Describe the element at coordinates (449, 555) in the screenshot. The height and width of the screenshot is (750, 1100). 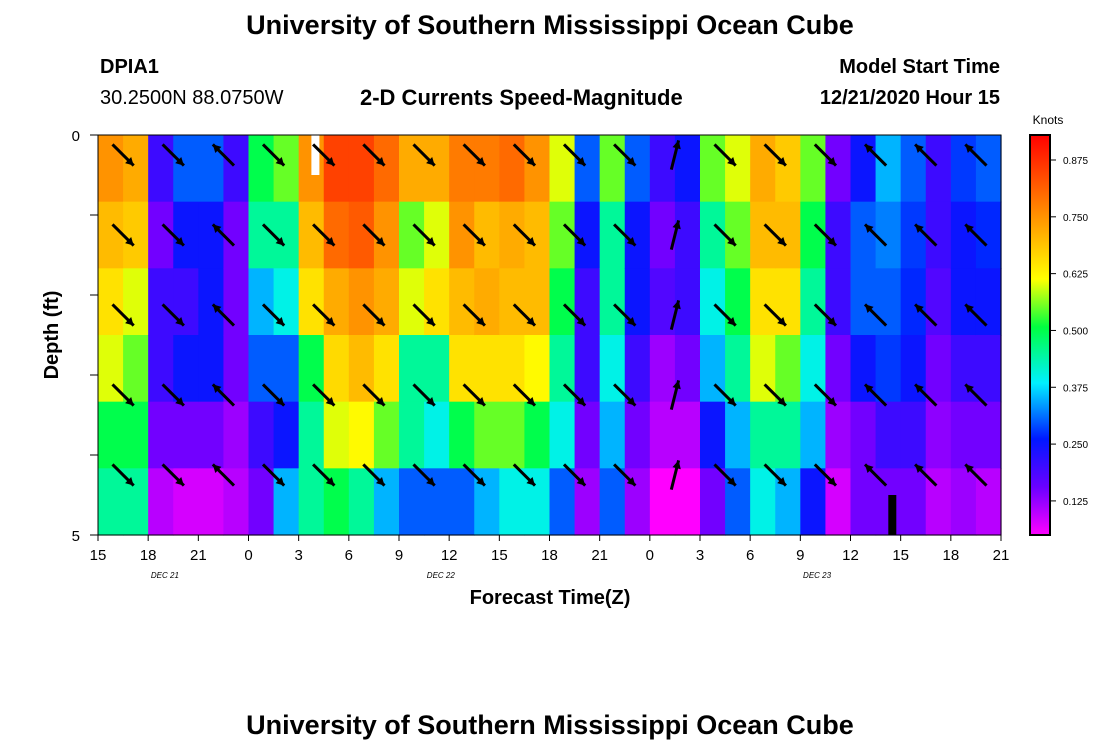
I see `x-tick-label: 12` at that location.